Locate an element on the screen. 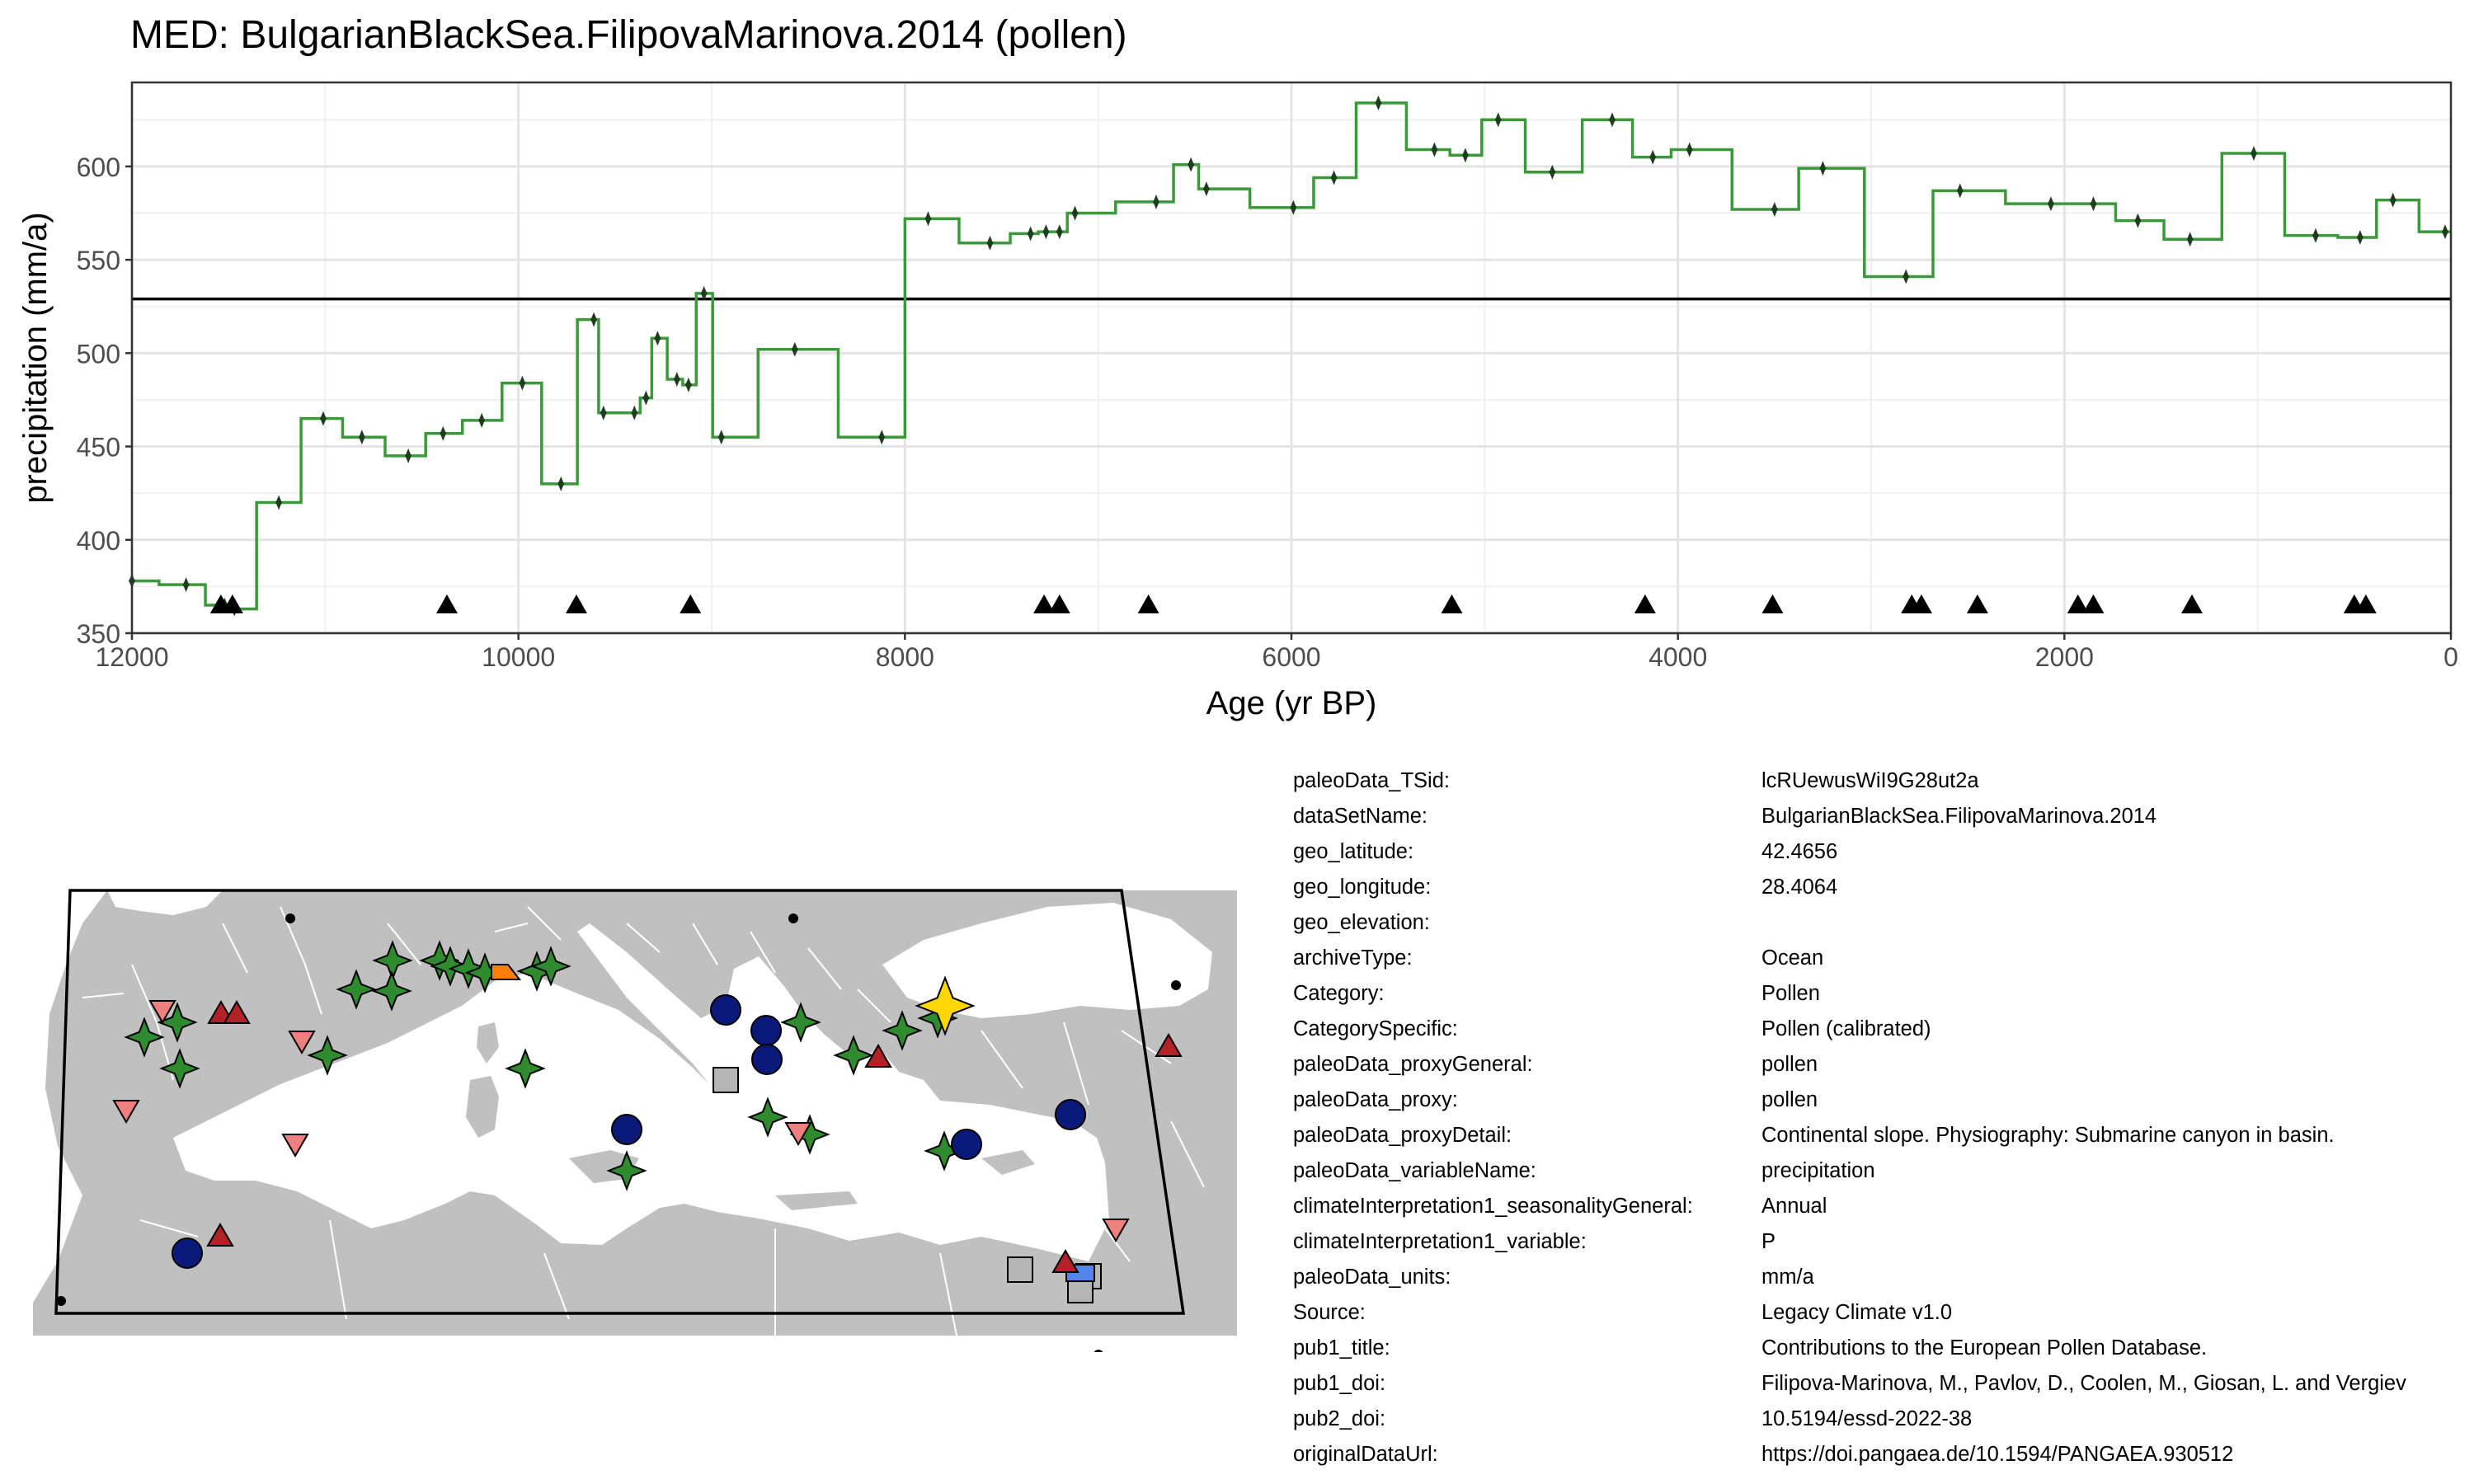  metadata-key: geo_elevation: is located at coordinates (1361, 922).